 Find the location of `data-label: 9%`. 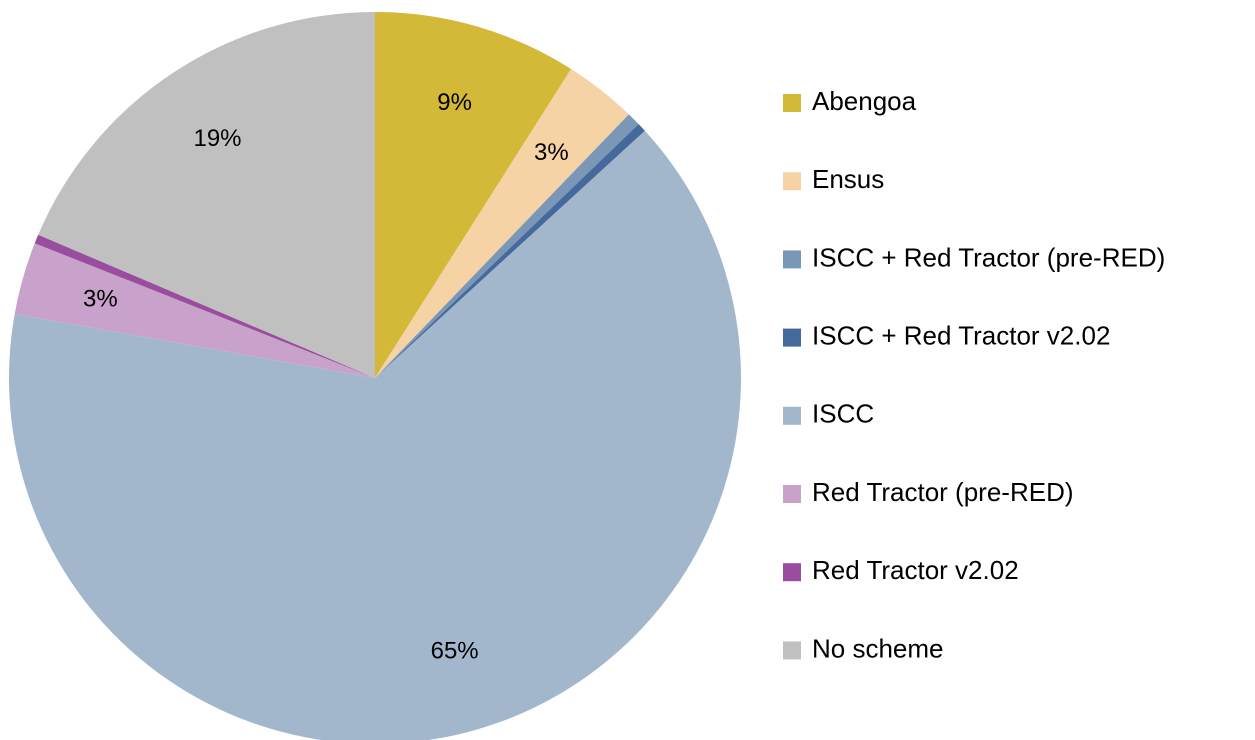

data-label: 9% is located at coordinates (454, 102).